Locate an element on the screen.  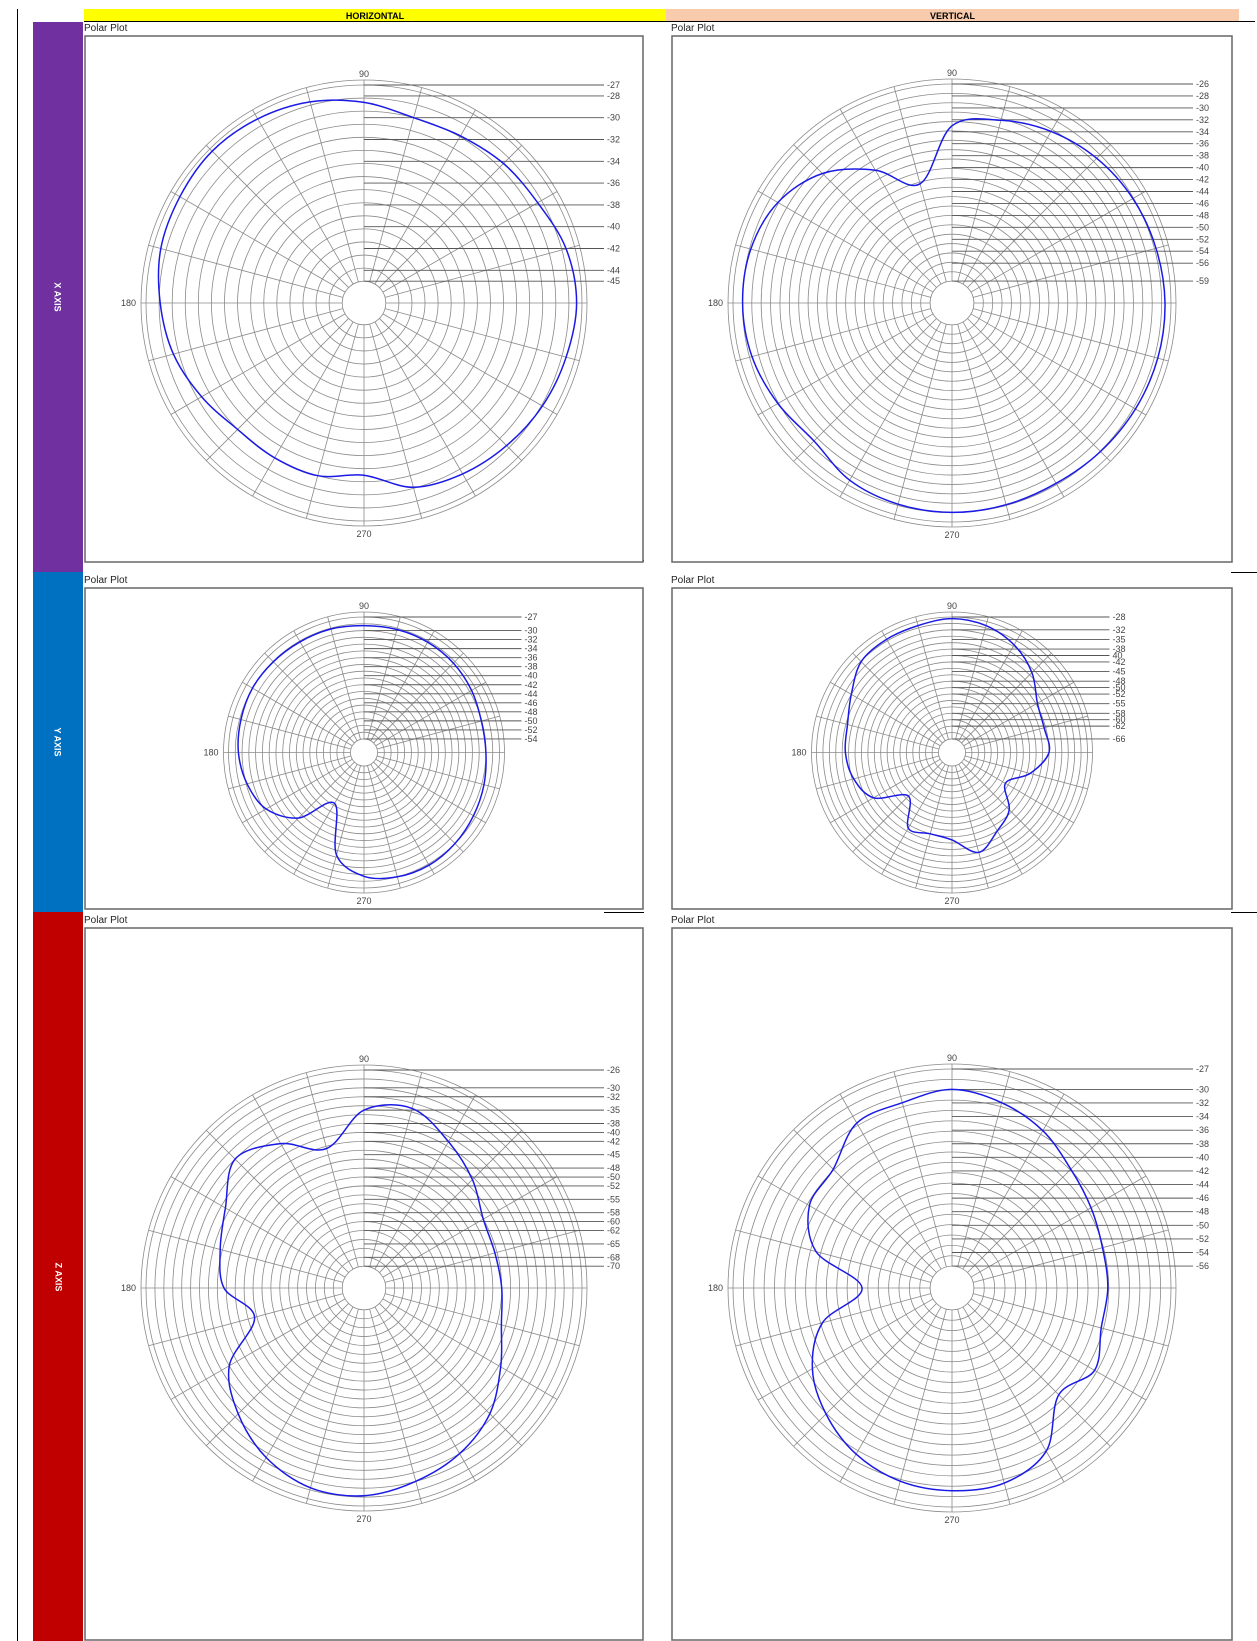
radiation-pattern-trace is located at coordinates (362, 752).